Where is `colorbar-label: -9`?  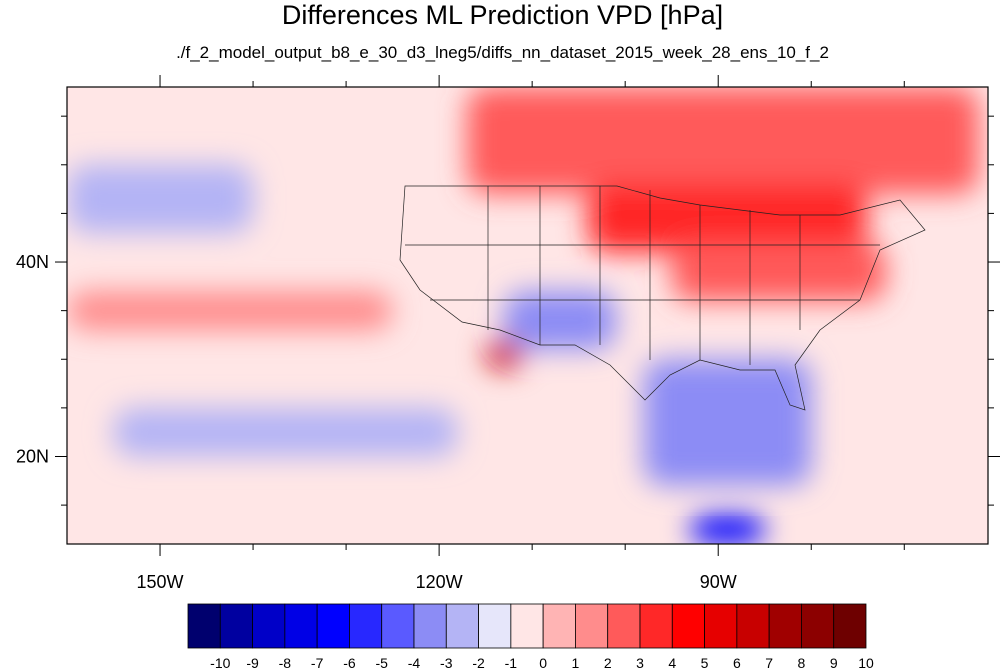 colorbar-label: -9 is located at coordinates (252, 663).